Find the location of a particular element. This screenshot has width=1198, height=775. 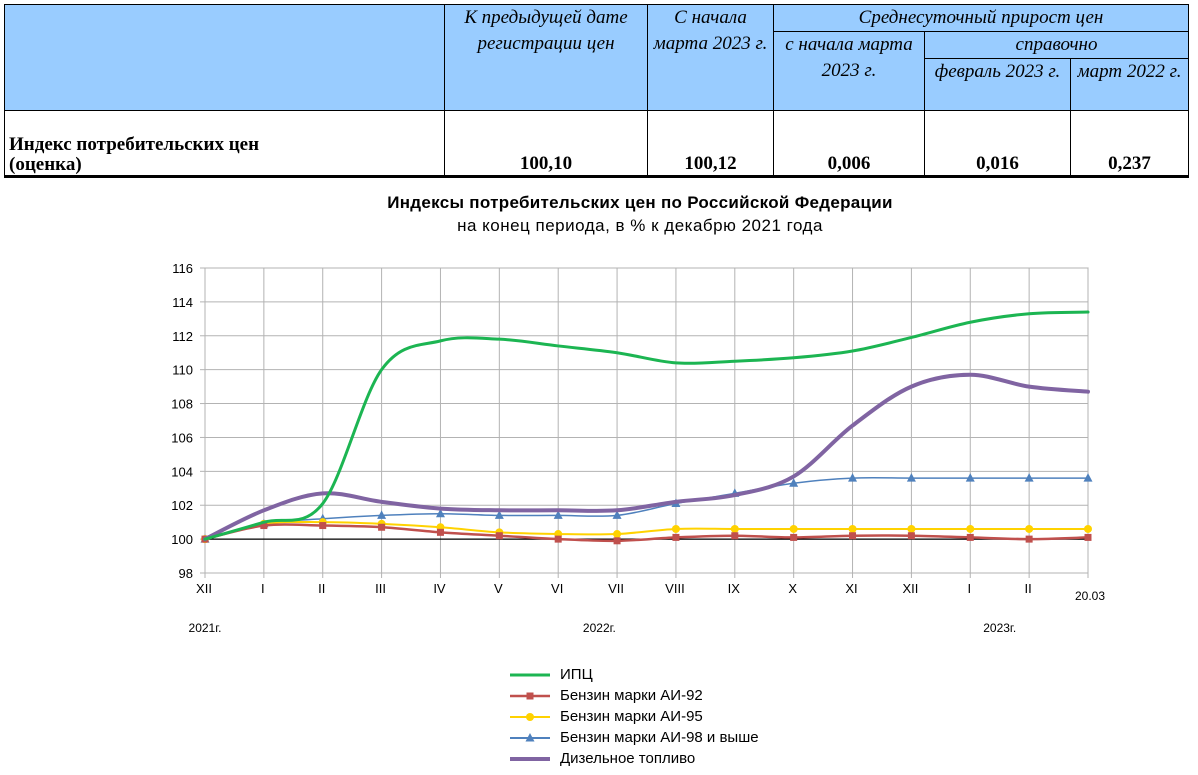

header-daily-growth: Среднесуточный прирост цен is located at coordinates (981, 18).